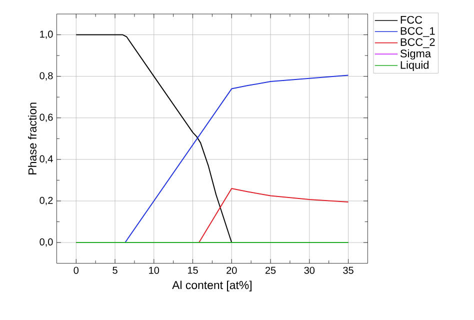 This screenshot has width=474, height=320. Describe the element at coordinates (46, 34) in the screenshot. I see `y-tick-label: 1,0` at that location.